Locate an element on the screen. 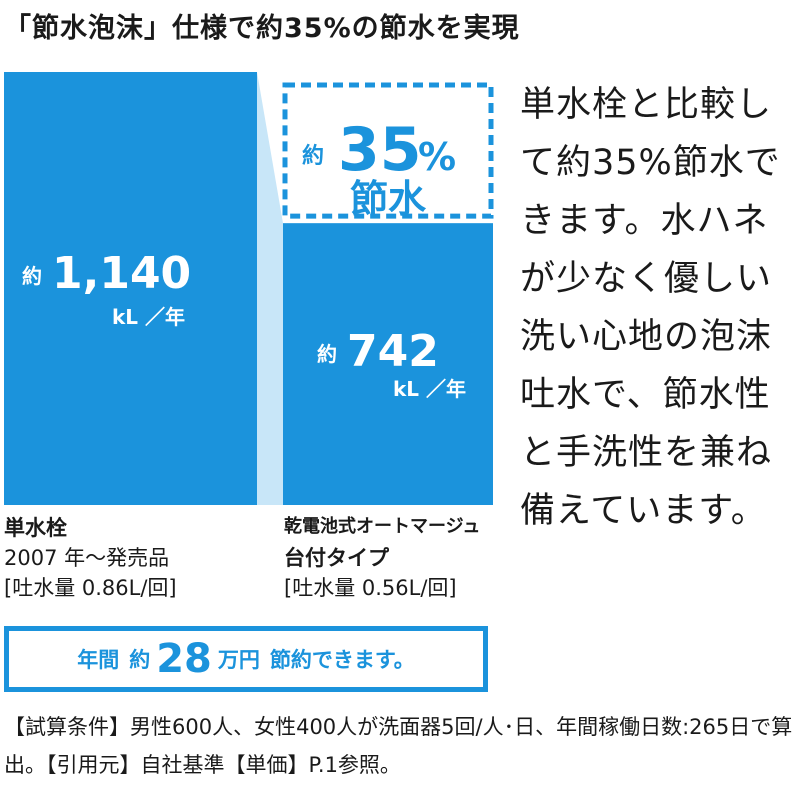 The image size is (800, 800). bar-spec-single-faucet: [吐水量 0.86L/回] is located at coordinates (90, 588).